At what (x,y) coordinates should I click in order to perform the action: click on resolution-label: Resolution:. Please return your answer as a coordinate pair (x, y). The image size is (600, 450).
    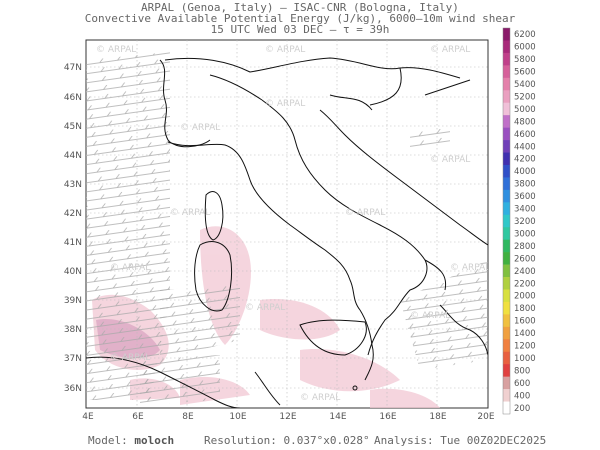
    Looking at the image, I should click on (240, 440).